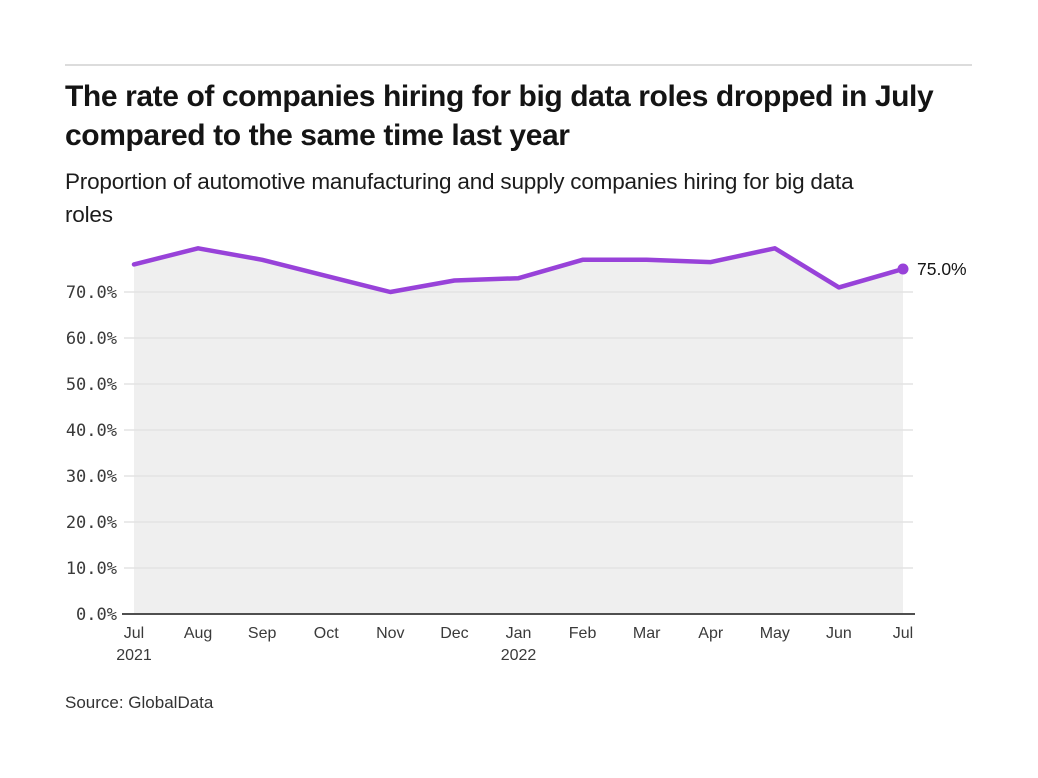  I want to click on x-tick-label: Jun, so click(839, 633).